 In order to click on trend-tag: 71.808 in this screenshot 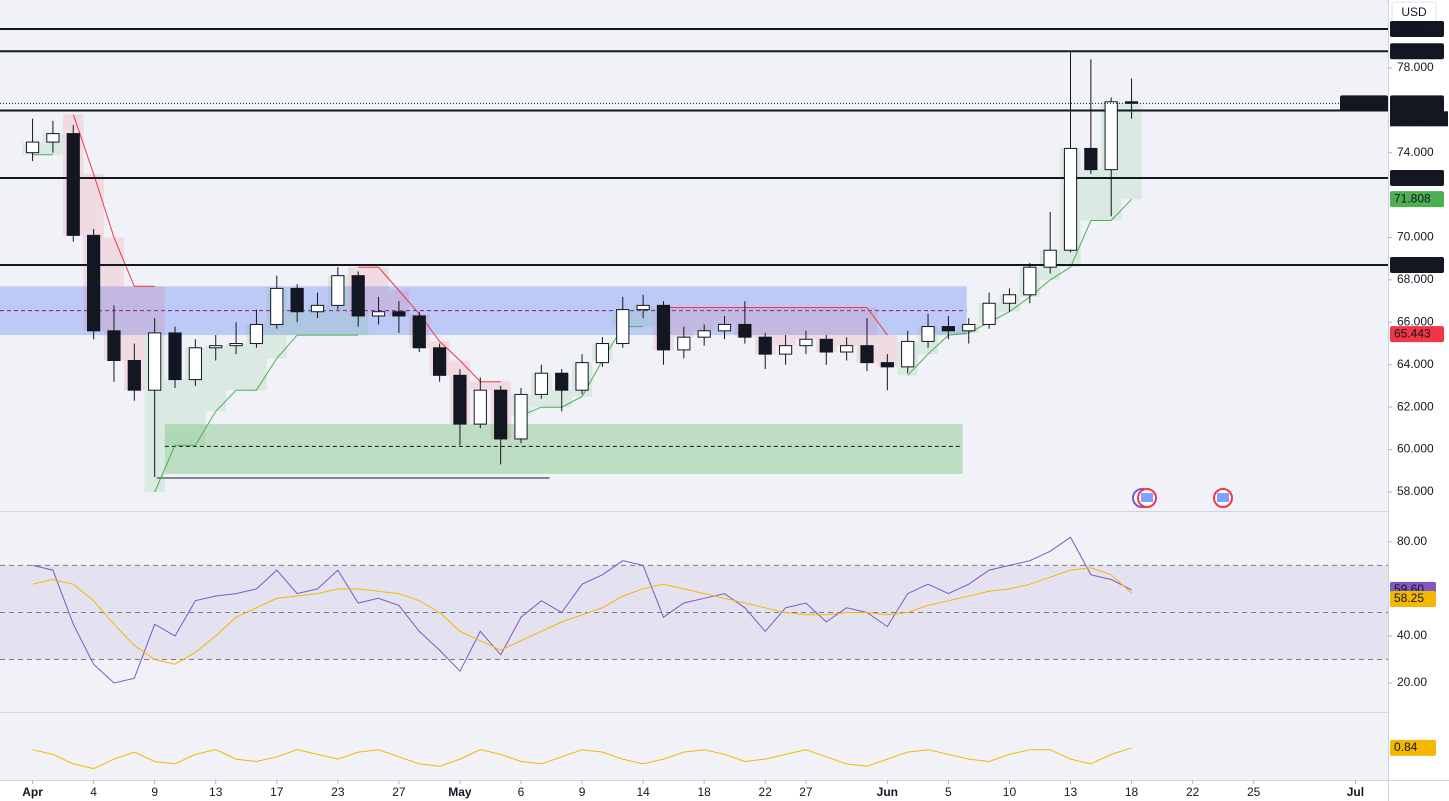, I will do `click(1412, 198)`.